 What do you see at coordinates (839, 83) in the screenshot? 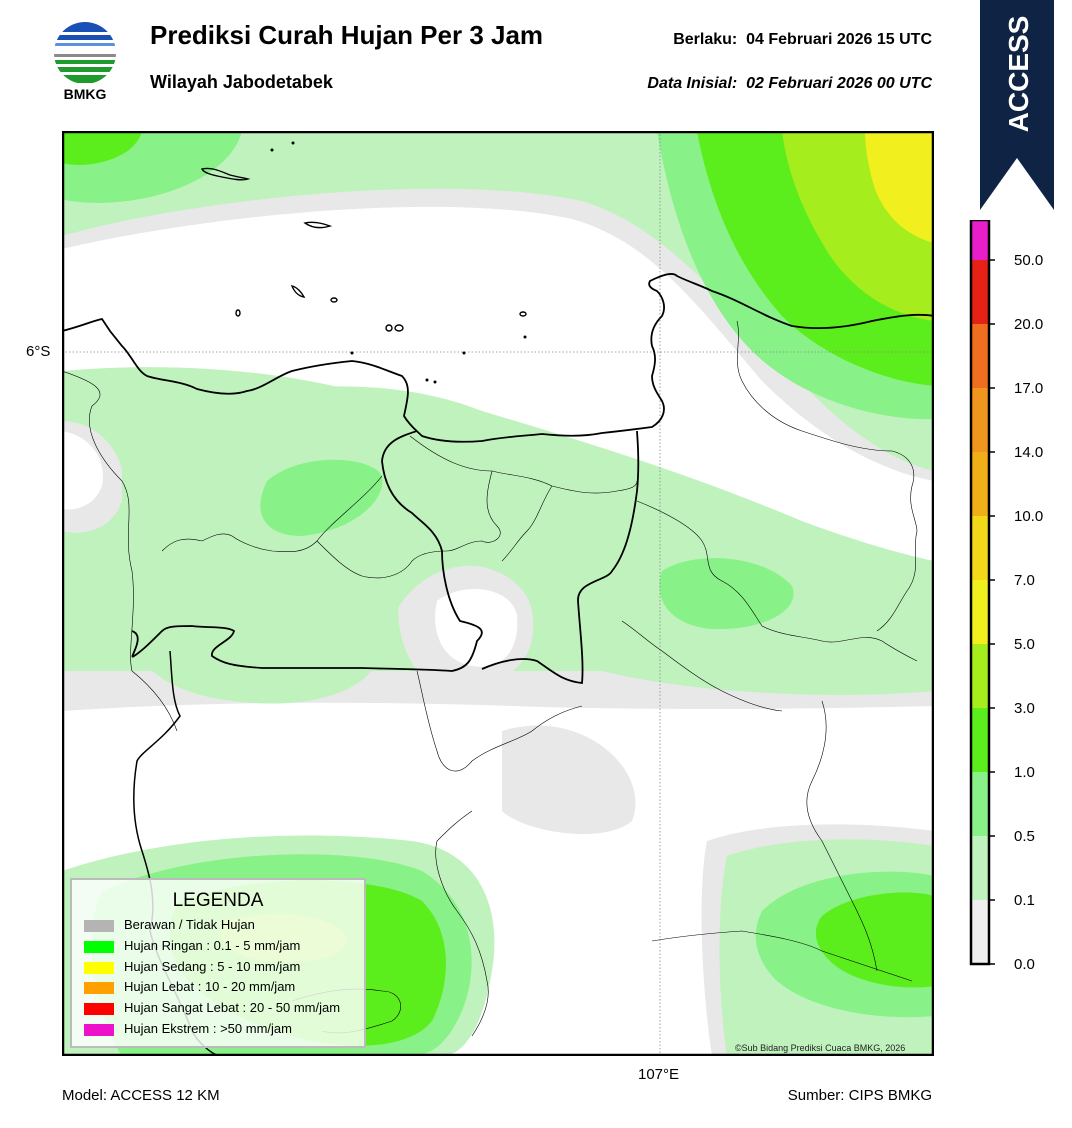
I see `initial-value: 02 Februari 2026 00 UTC` at bounding box center [839, 83].